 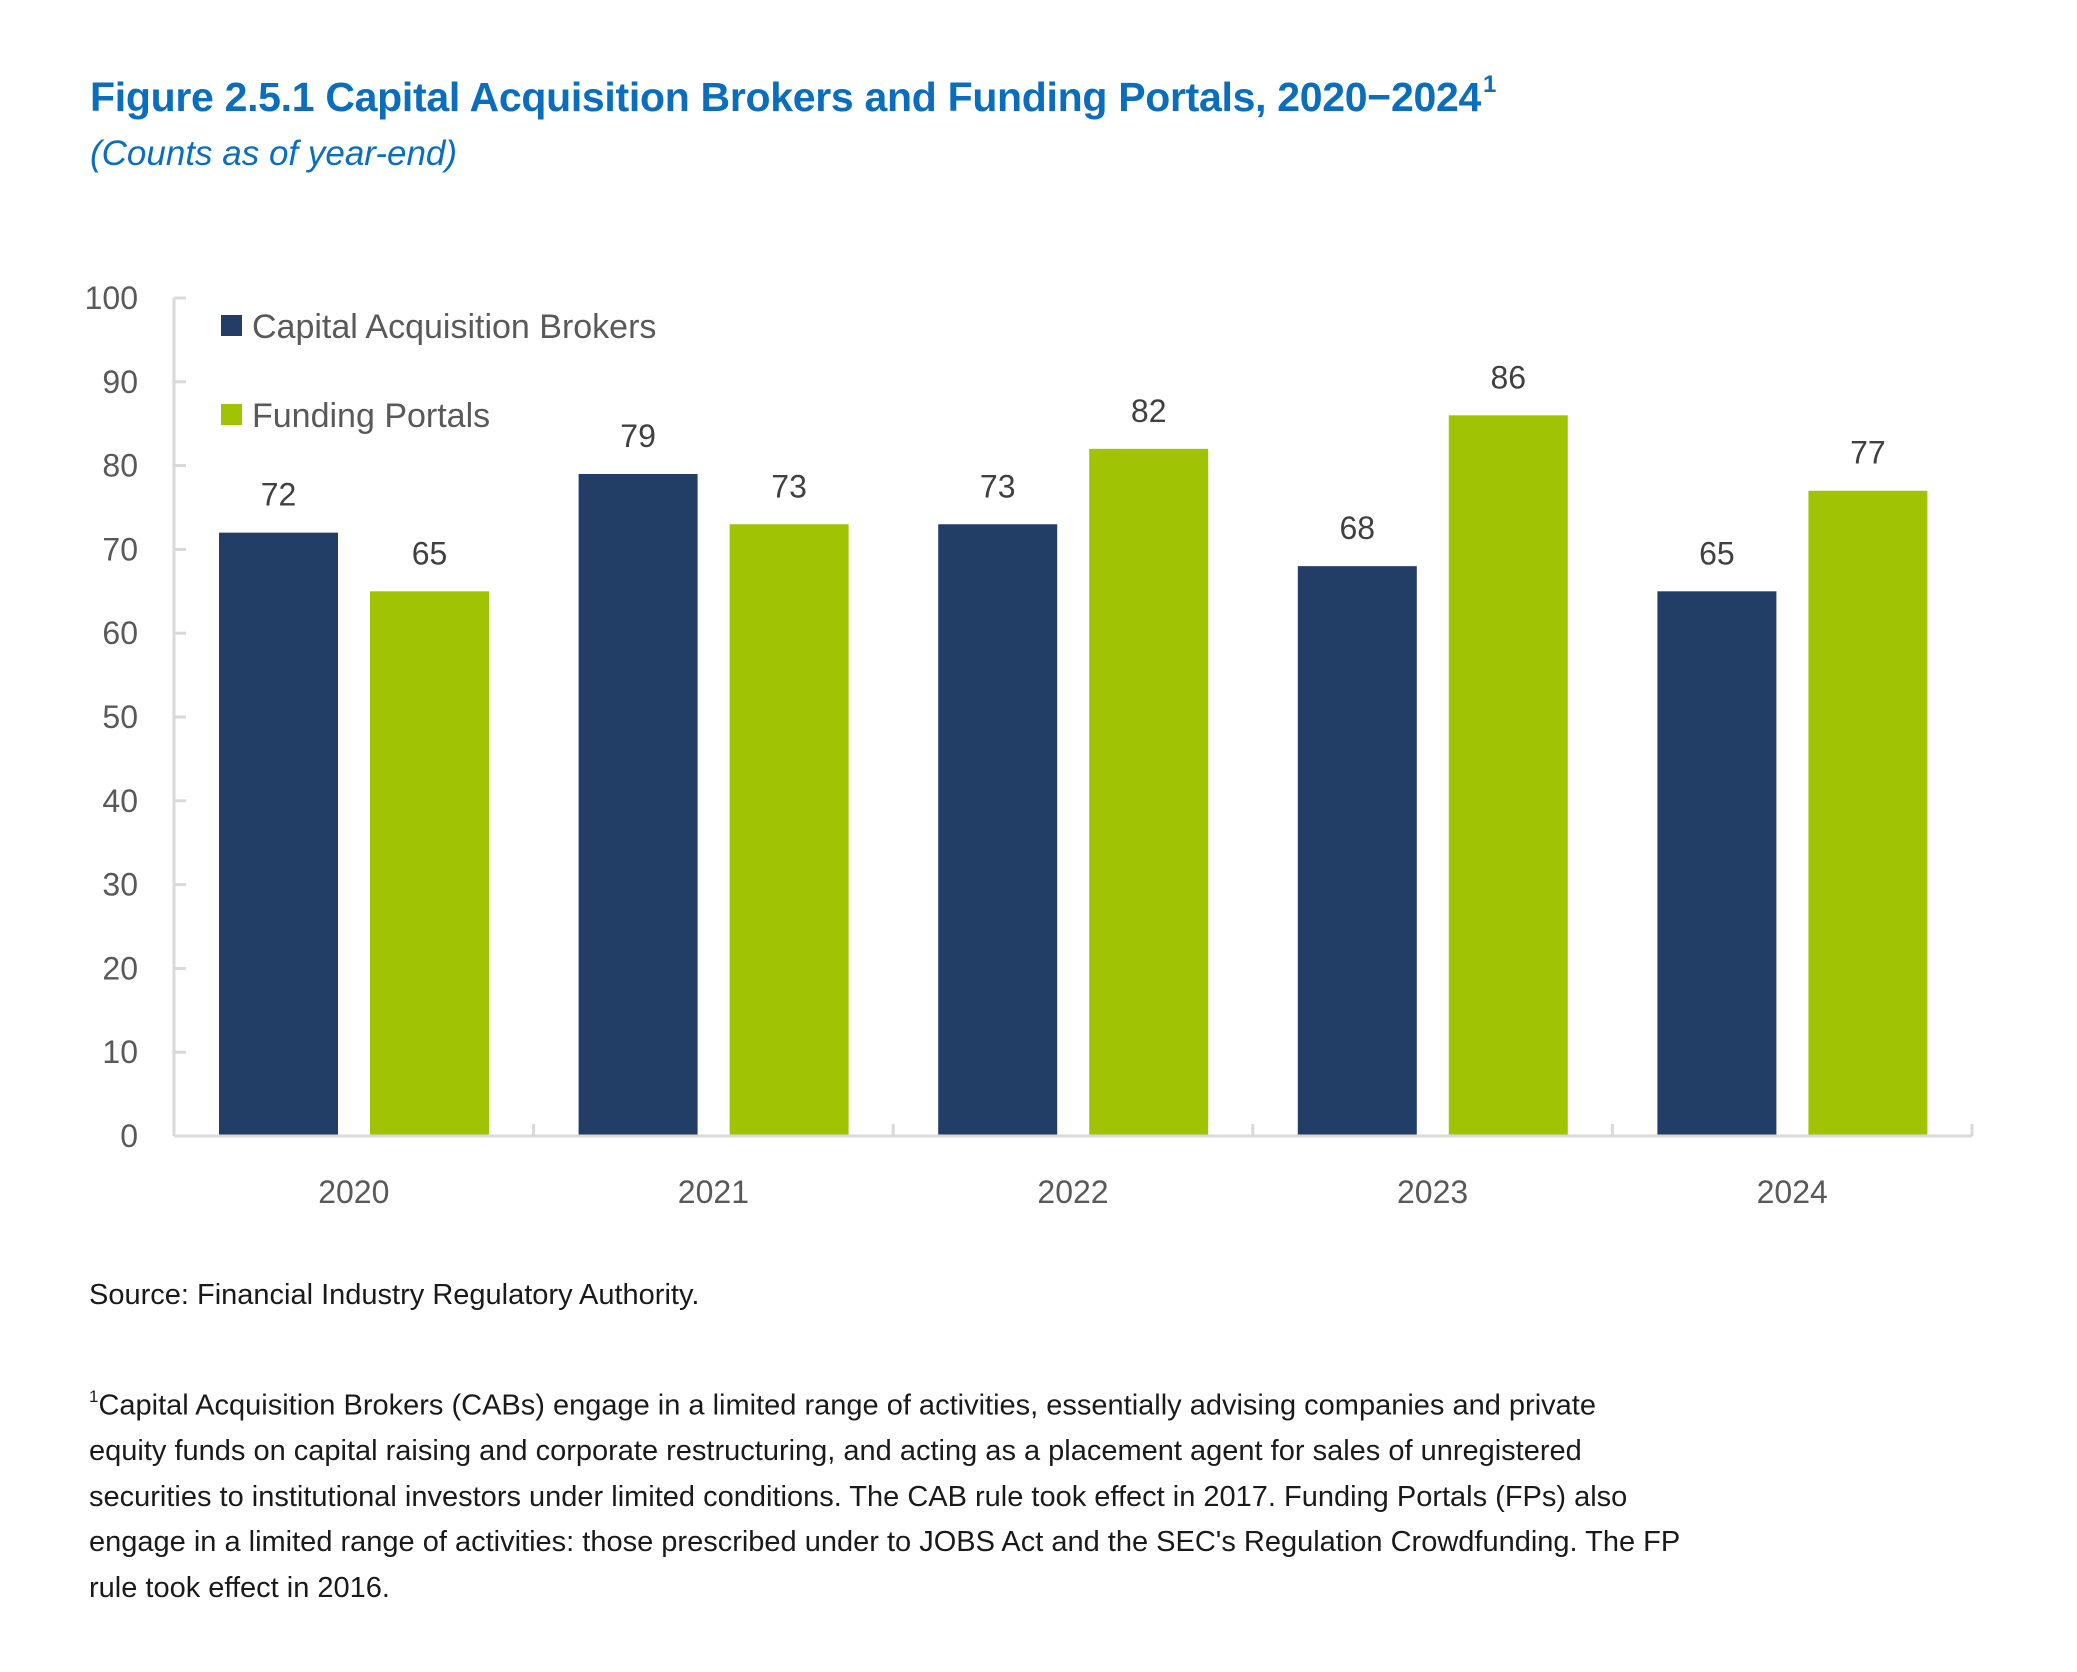 What do you see at coordinates (120, 1052) in the screenshot?
I see `y-tick-label: 10` at bounding box center [120, 1052].